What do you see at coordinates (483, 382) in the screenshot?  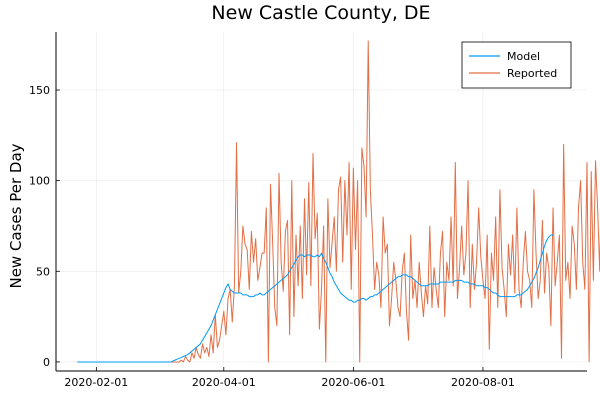 I see `x-tick-label: 2020-08-01` at bounding box center [483, 382].